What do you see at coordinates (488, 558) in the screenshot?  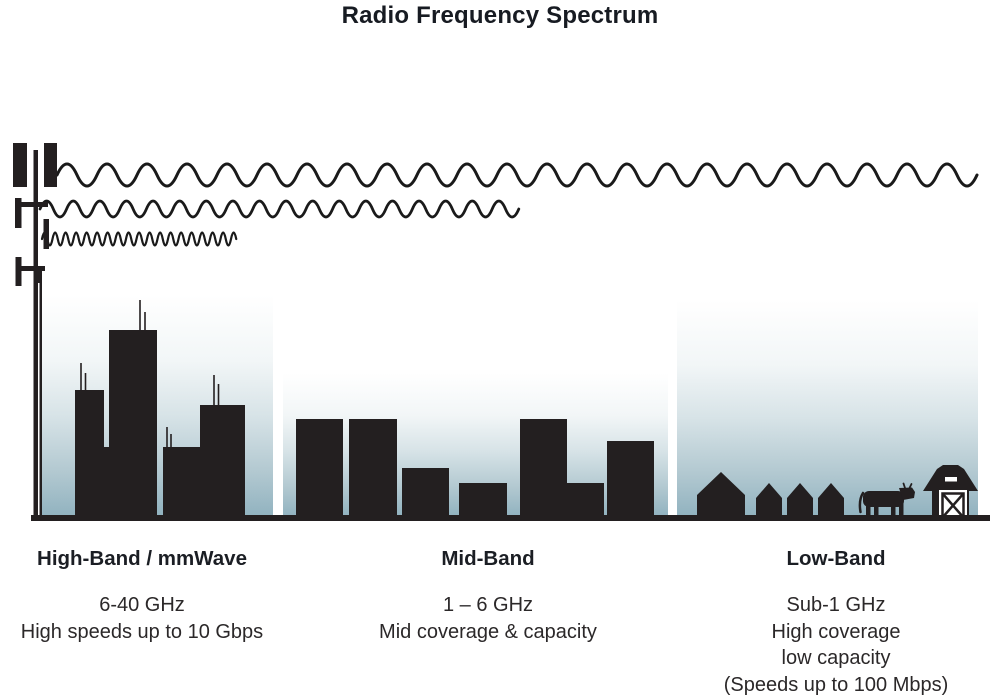 I see `band-heading-mid: Mid-Band` at bounding box center [488, 558].